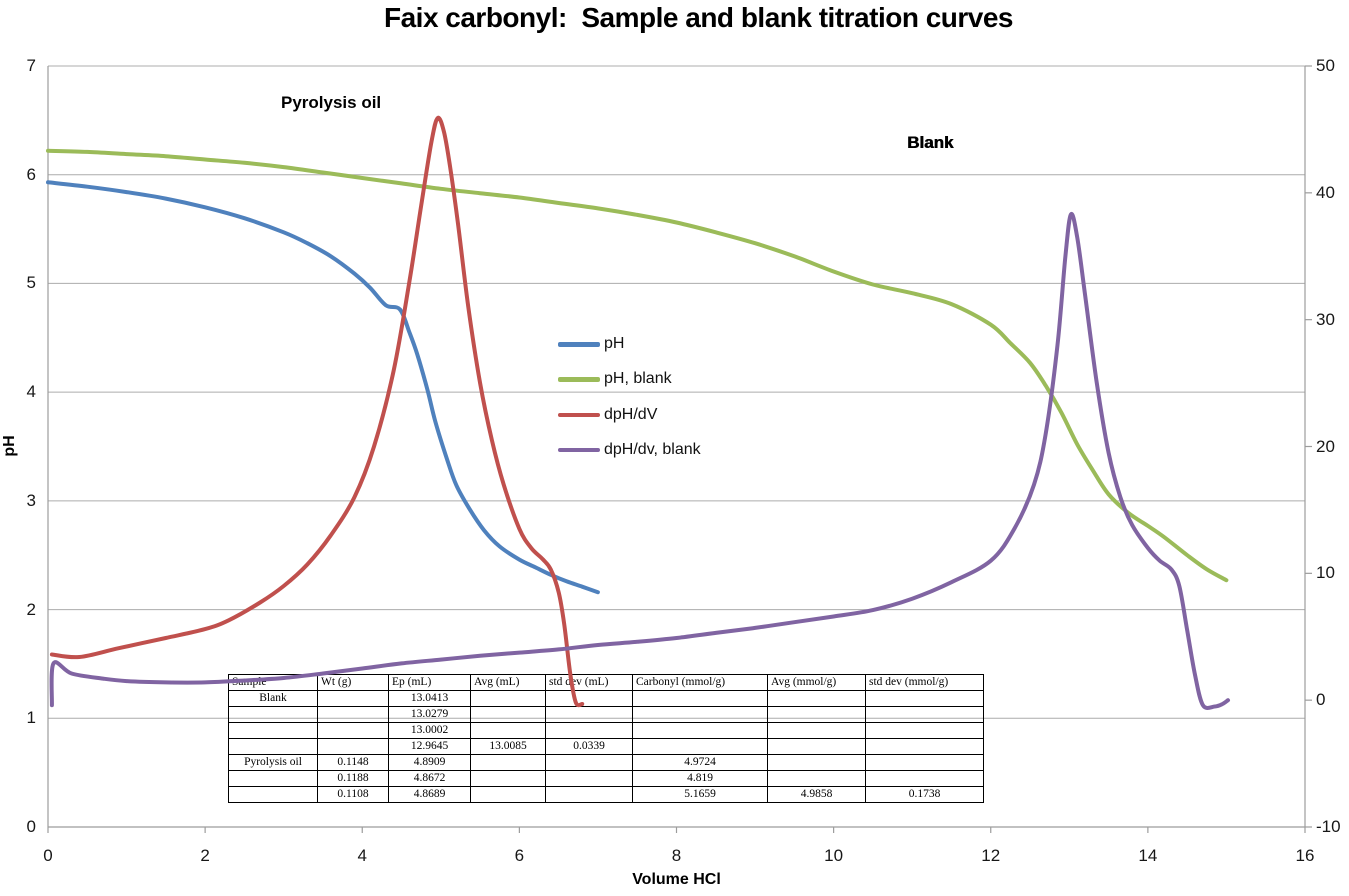 The width and height of the screenshot is (1349, 896). Describe the element at coordinates (589, 746) in the screenshot. I see `table-cell: 0.0339` at that location.